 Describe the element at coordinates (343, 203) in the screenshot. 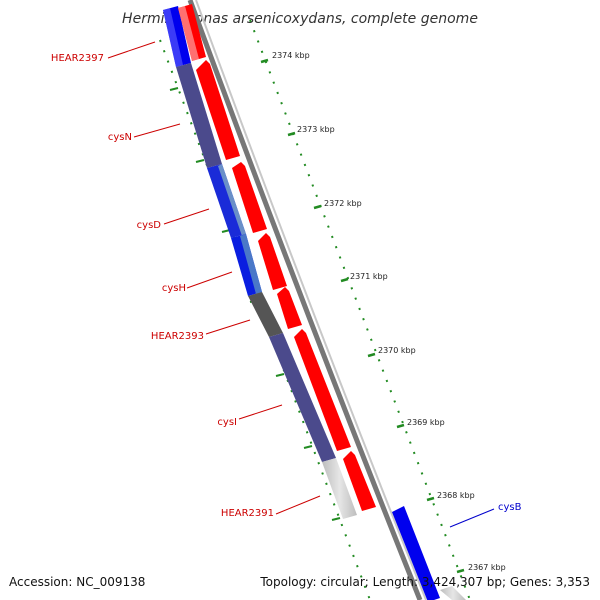

I see `tick-label: 2372 kbp` at that location.